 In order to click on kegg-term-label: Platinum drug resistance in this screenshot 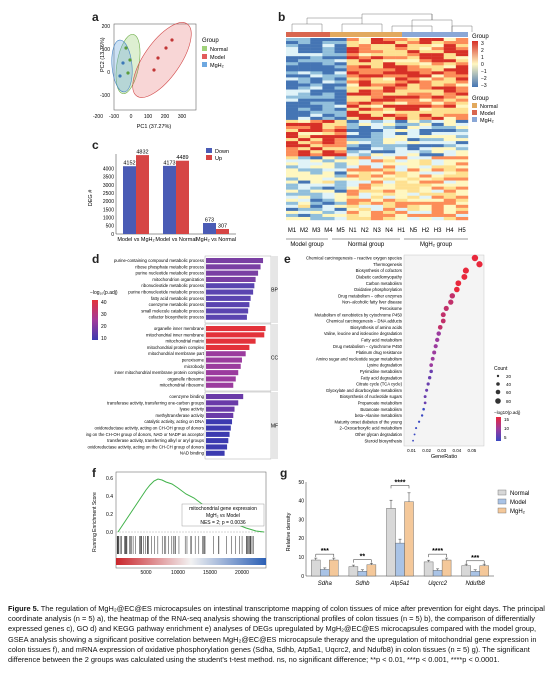, I will do `click(379, 352)`.